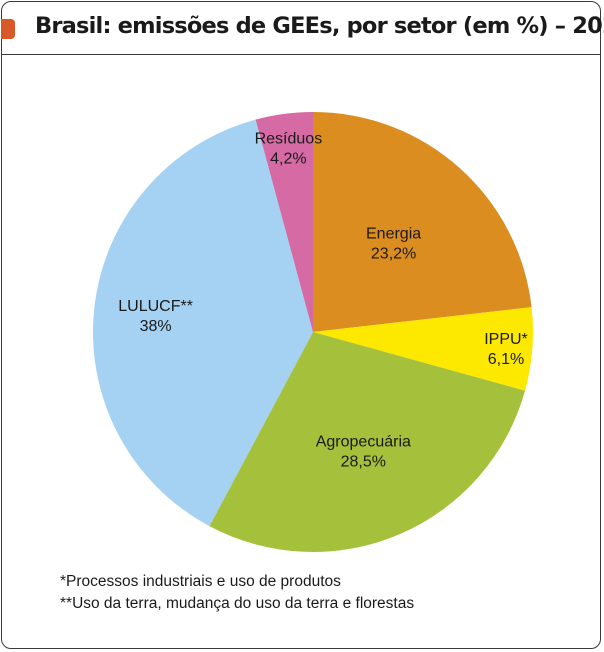 The image size is (604, 652). Describe the element at coordinates (8, 29) in the screenshot. I see `title-marker` at that location.